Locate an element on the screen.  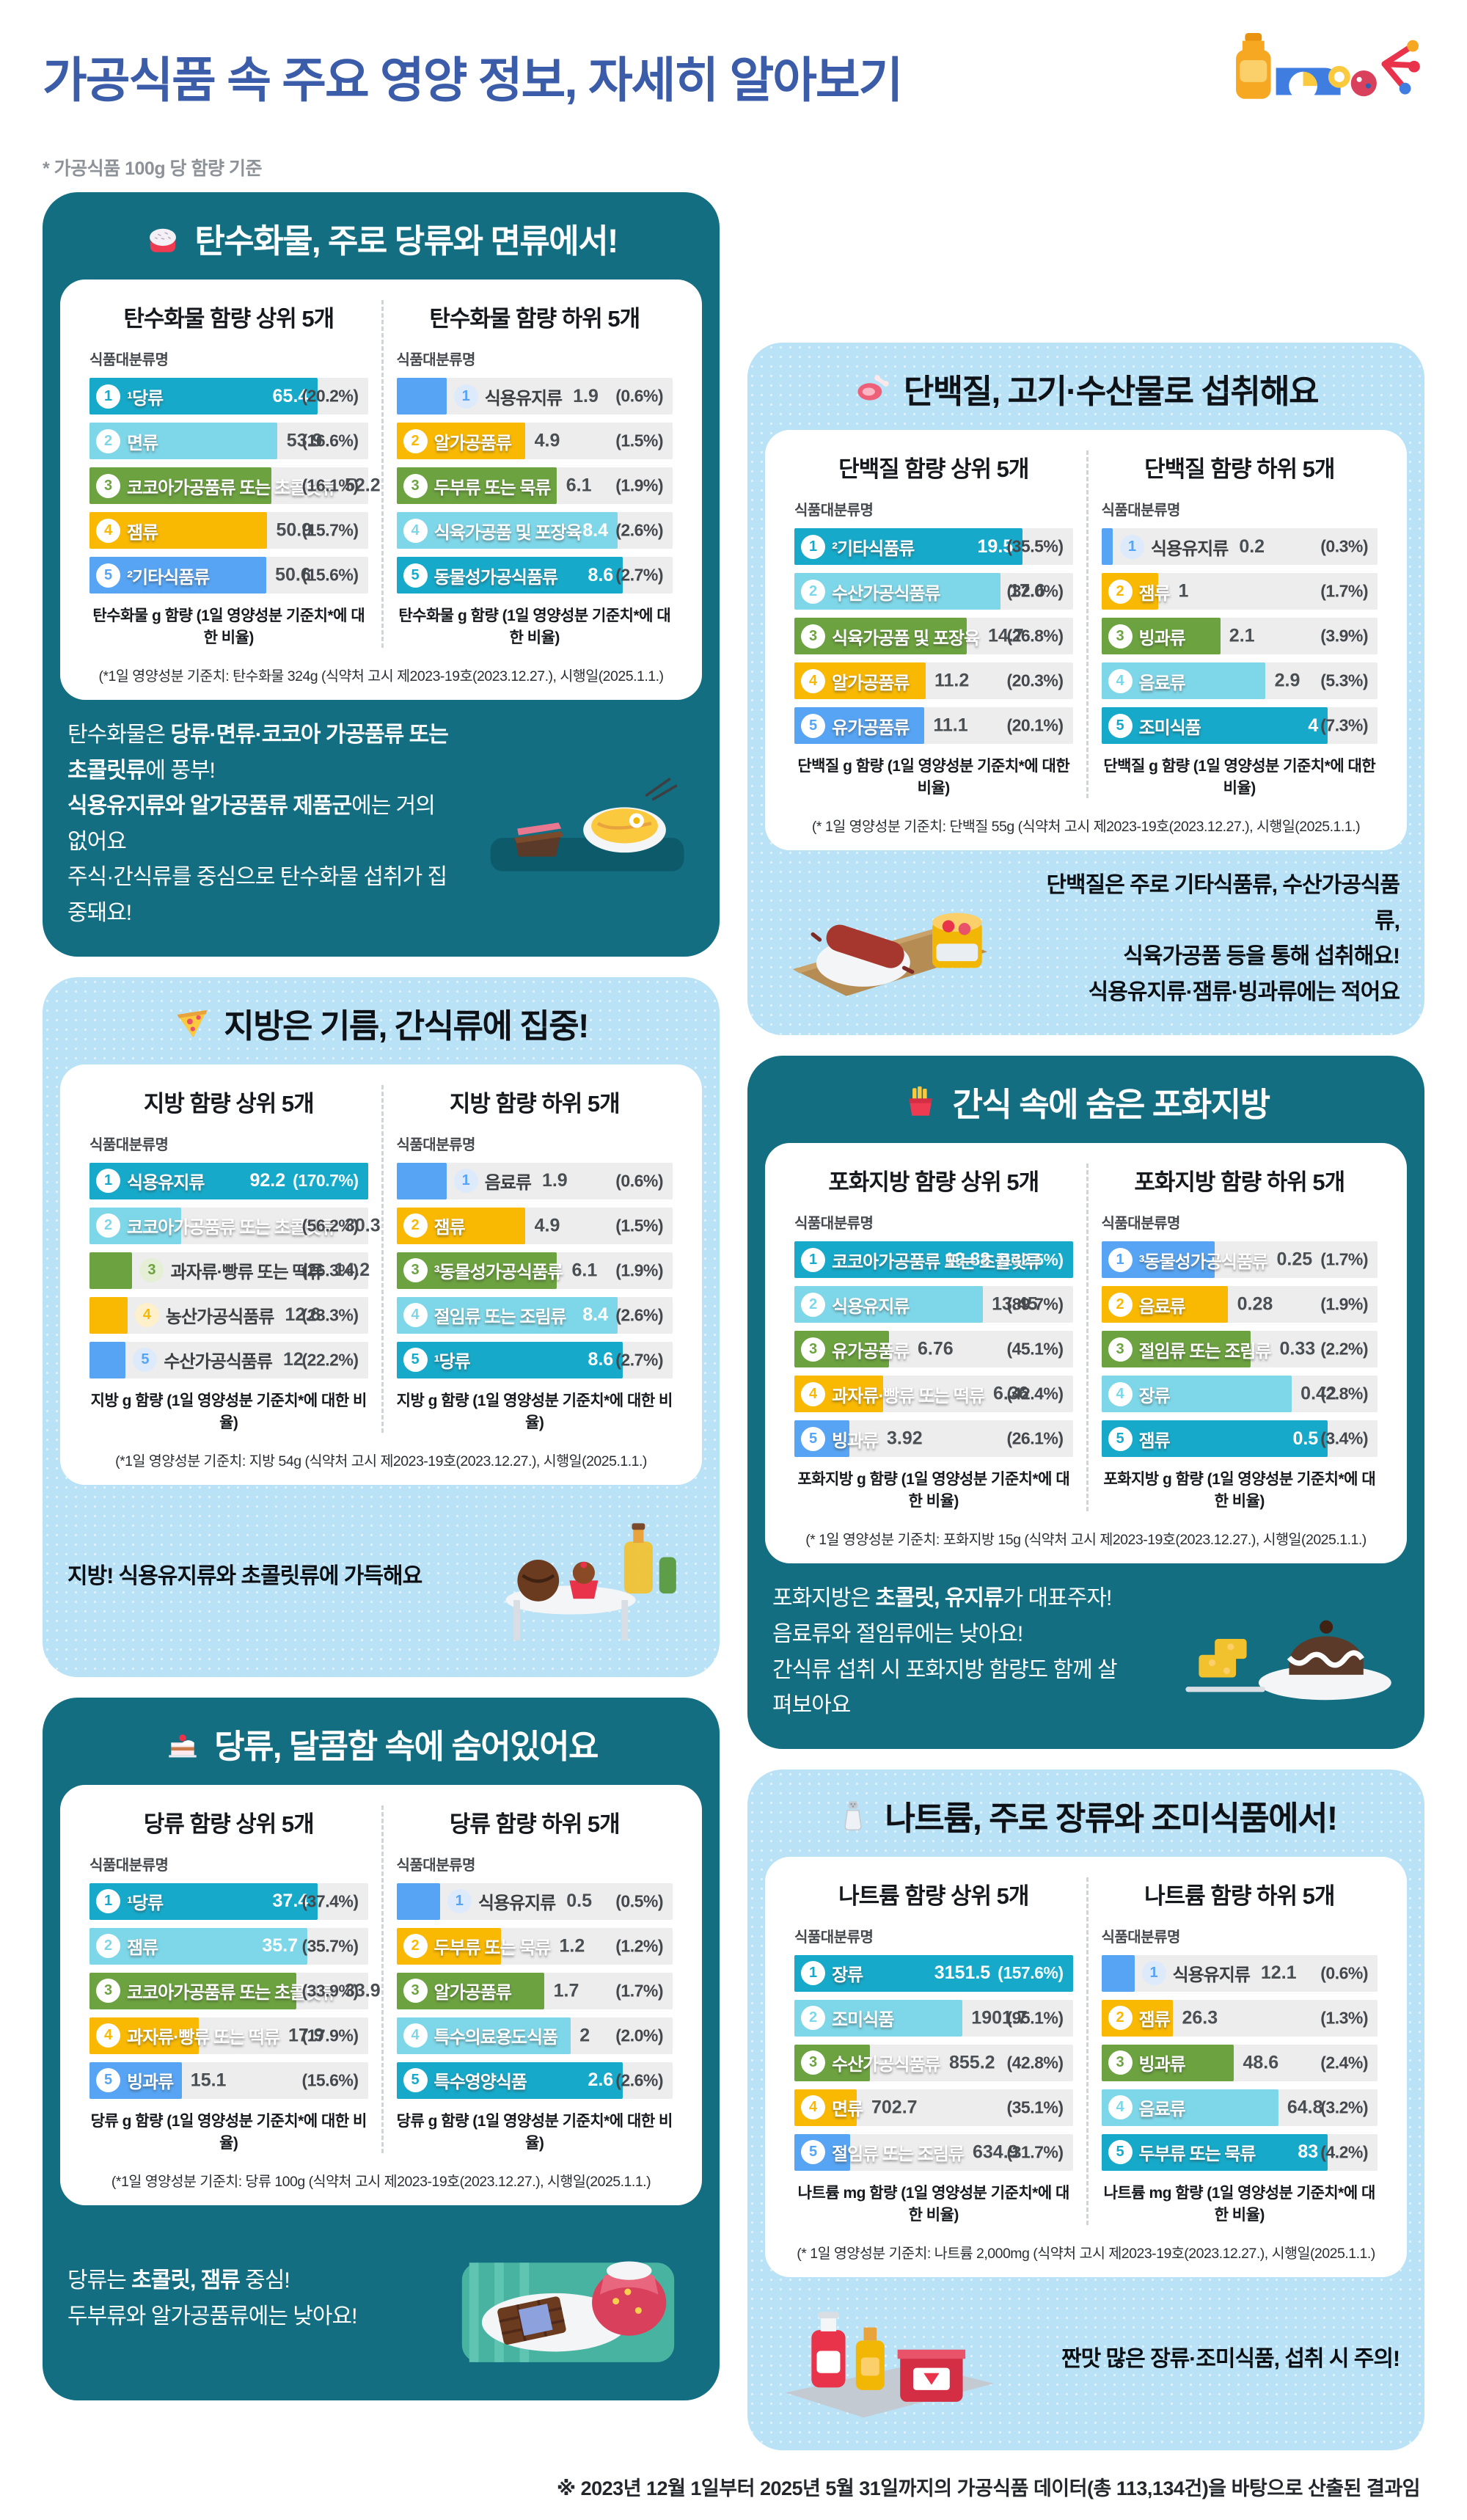
plain-text: 에는 거의 없어요 is located at coordinates (252, 824).